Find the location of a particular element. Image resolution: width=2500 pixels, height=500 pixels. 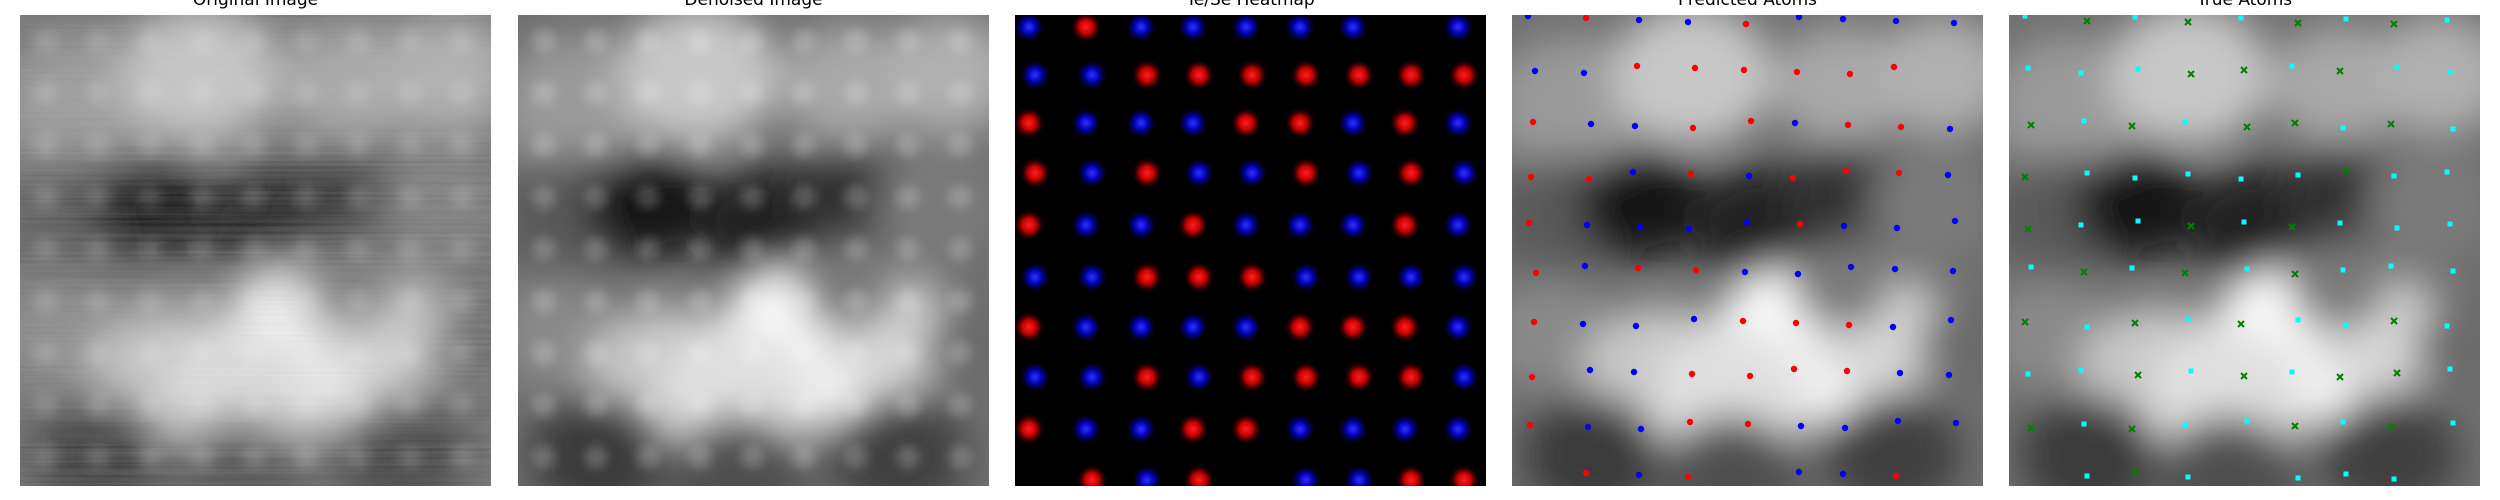

panel-title-heatmap: Te/Se Heatmap is located at coordinates (1250, 5).